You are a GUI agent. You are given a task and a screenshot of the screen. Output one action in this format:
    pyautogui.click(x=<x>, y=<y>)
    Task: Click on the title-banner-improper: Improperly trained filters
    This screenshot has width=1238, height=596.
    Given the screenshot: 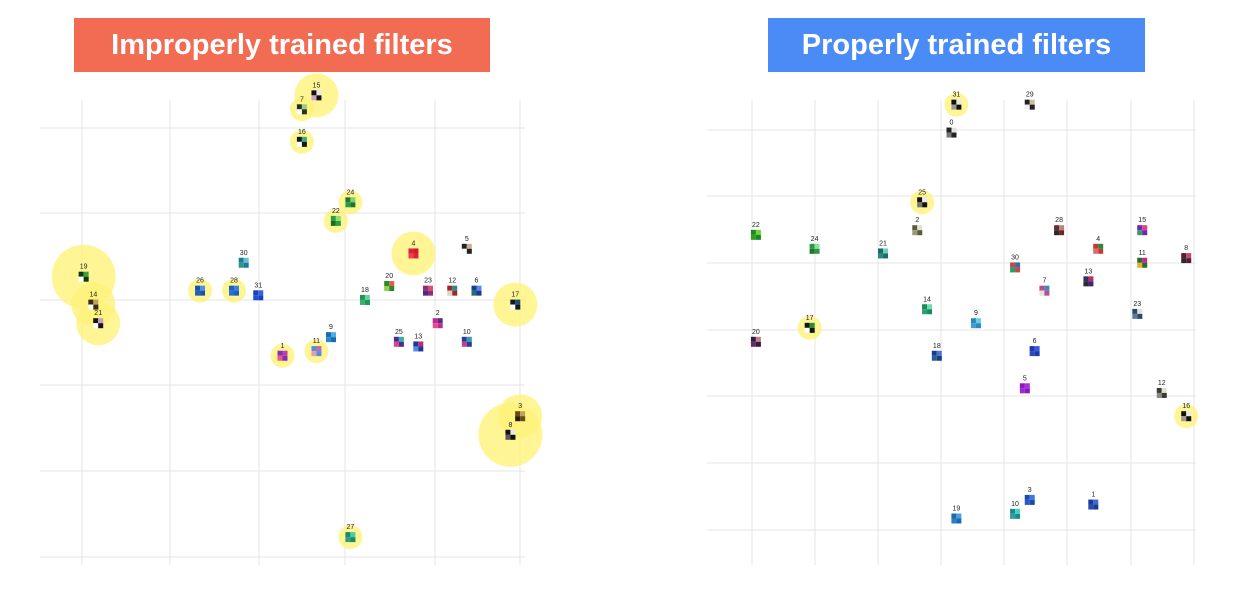 What is the action you would take?
    pyautogui.click(x=282, y=45)
    